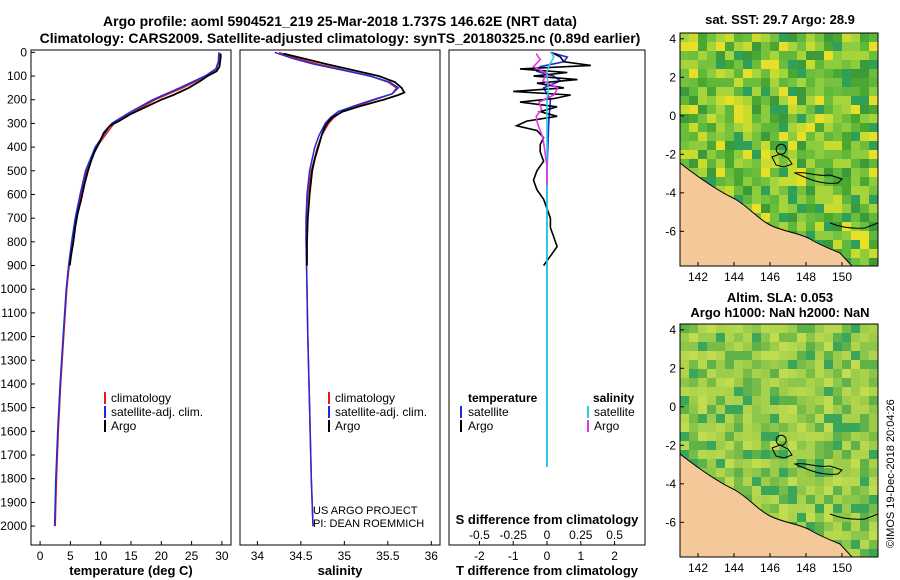 Image resolution: width=900 pixels, height=580 pixels. Describe the element at coordinates (770, 568) in the screenshot. I see `longitude-tick-label: 146` at that location.